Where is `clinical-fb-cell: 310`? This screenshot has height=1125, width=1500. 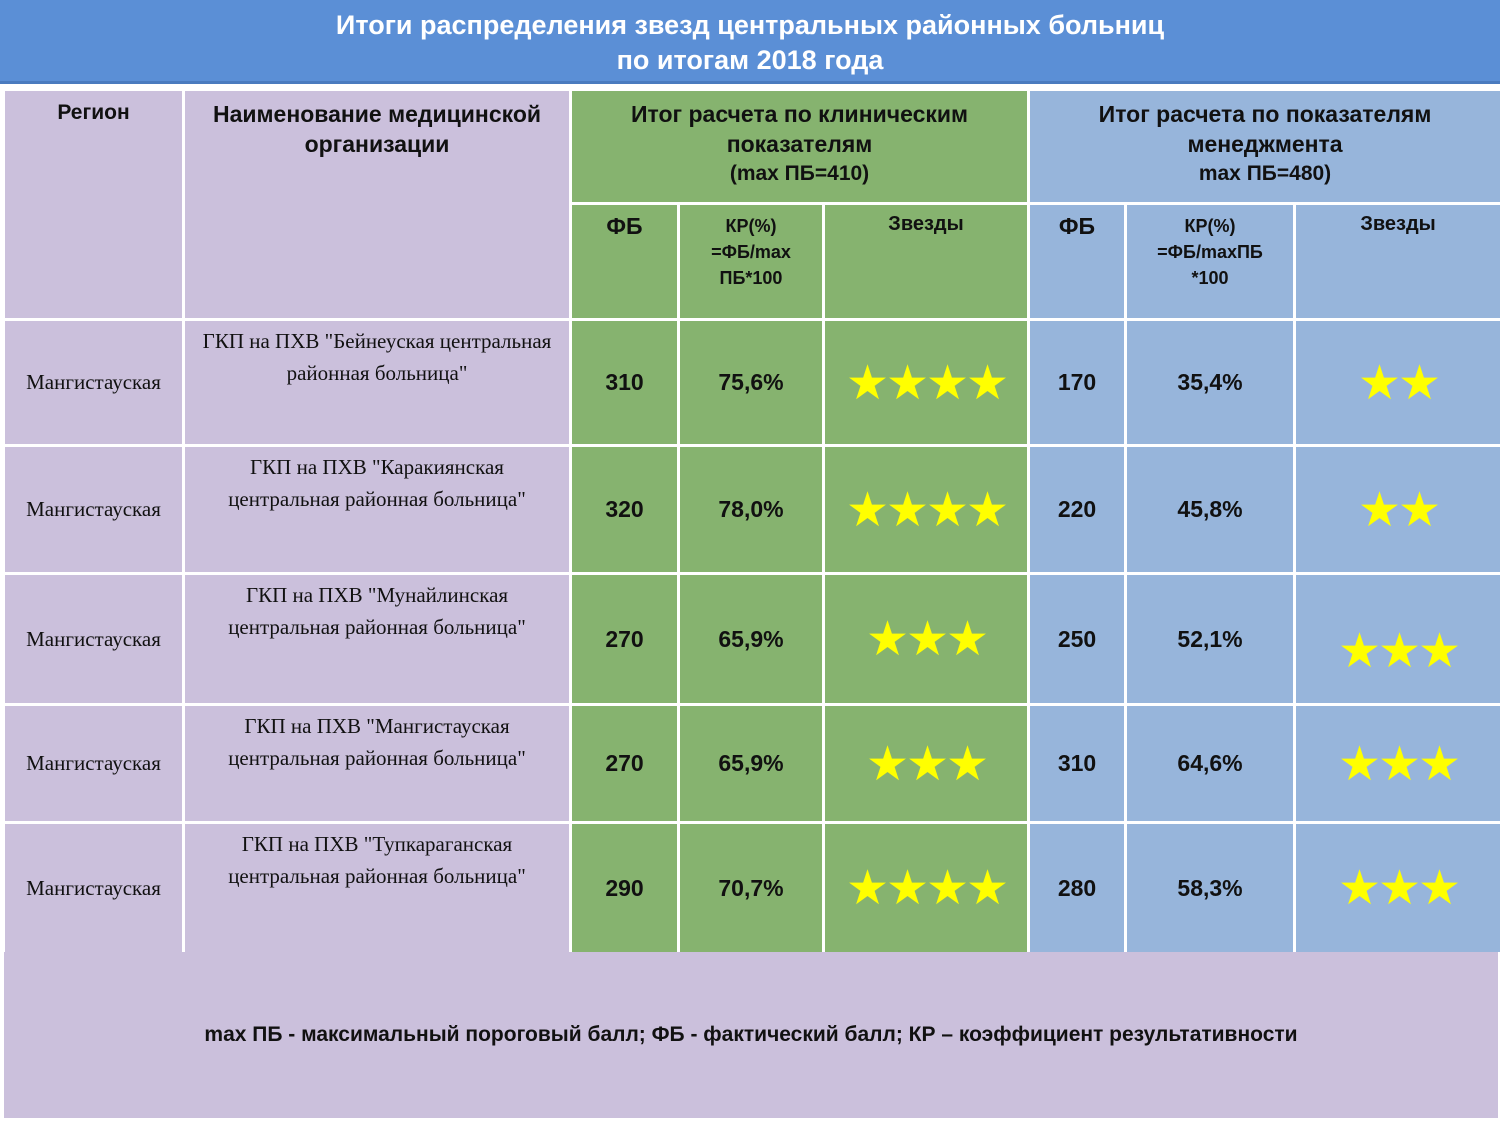
clinical-fb-cell: 310 is located at coordinates (624, 382).